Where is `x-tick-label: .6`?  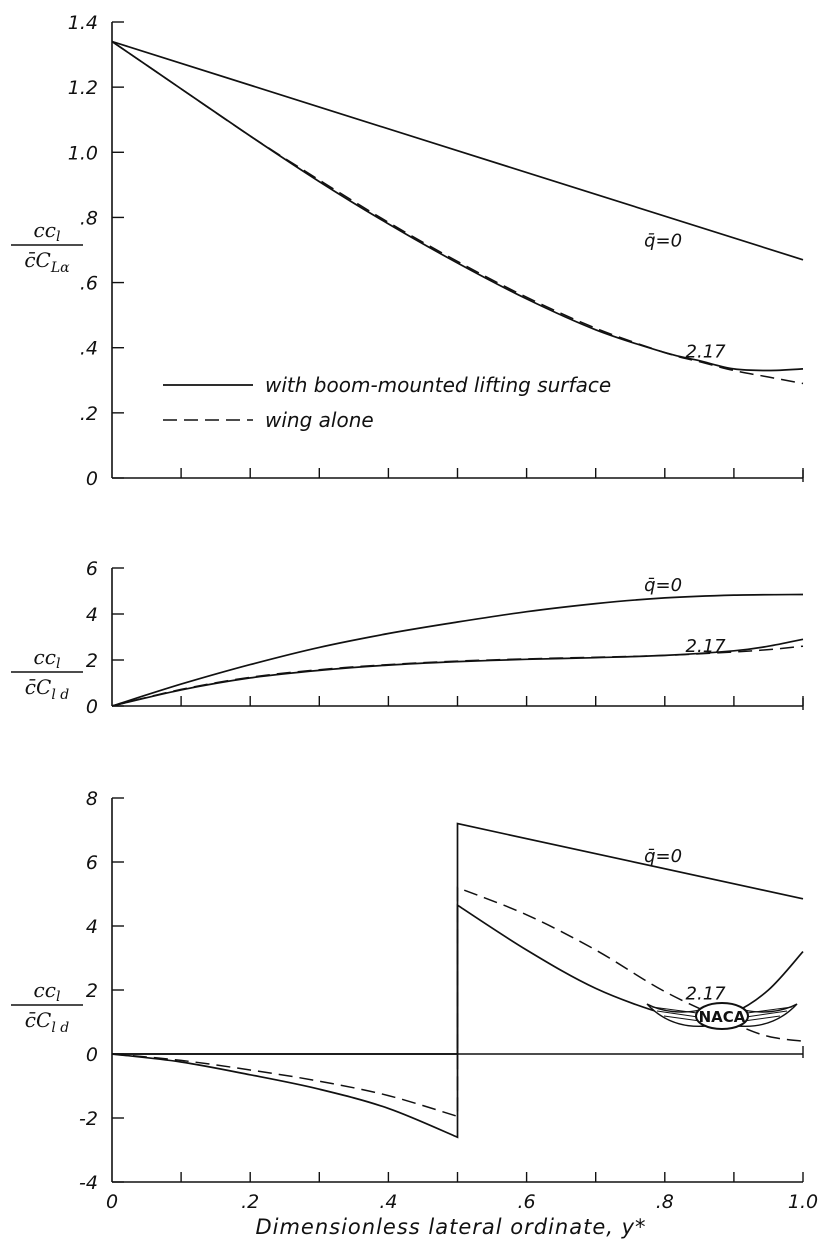
x-tick-label: .6 is located at coordinates (527, 1202).